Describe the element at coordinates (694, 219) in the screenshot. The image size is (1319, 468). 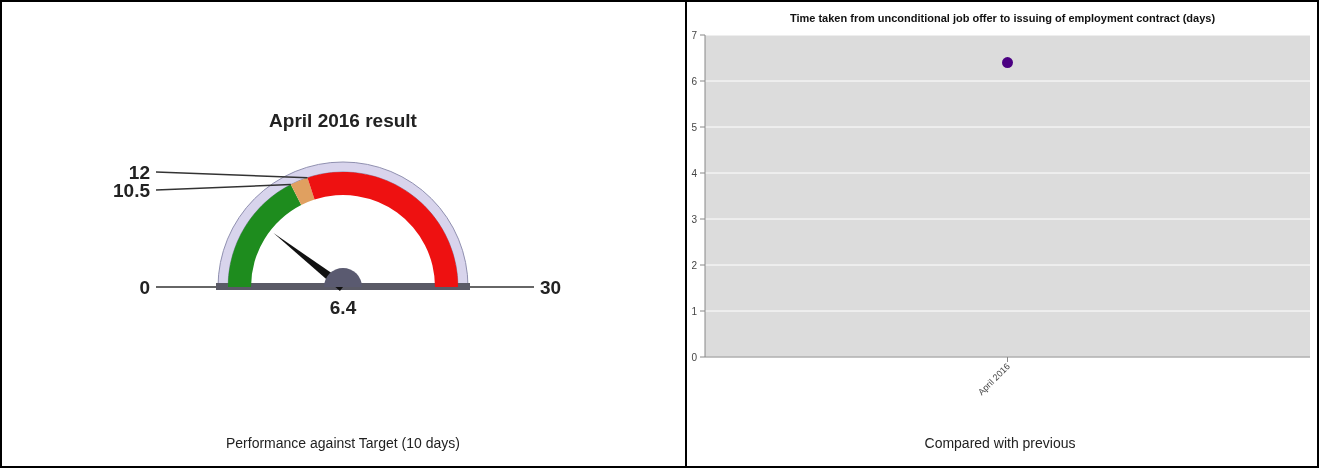
I see `y-tick-label: 3` at that location.